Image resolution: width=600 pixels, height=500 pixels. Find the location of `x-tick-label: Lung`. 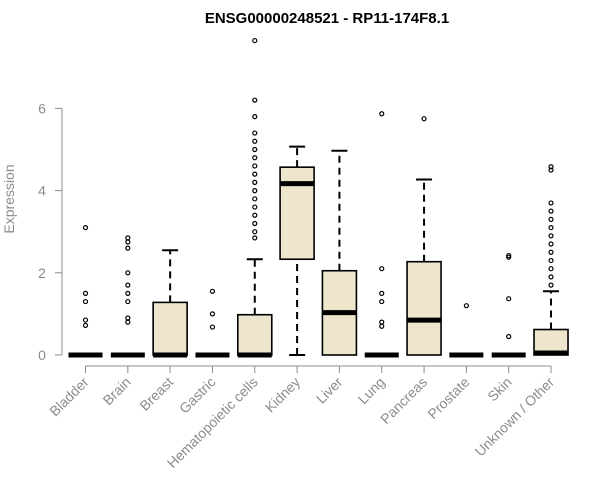

x-tick-label: Lung is located at coordinates (371, 390).